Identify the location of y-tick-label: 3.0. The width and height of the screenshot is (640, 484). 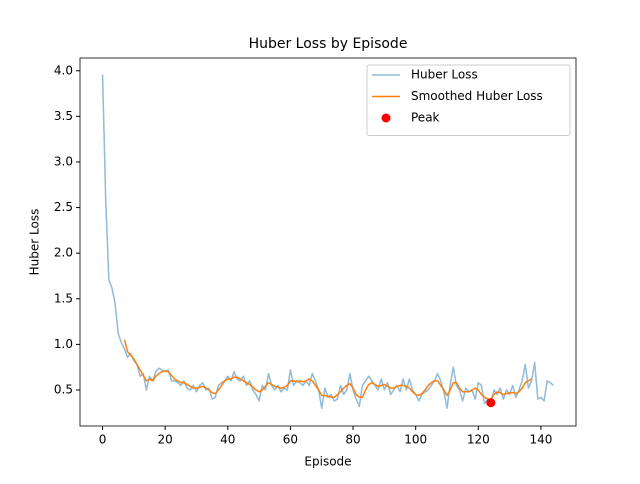
(63, 161).